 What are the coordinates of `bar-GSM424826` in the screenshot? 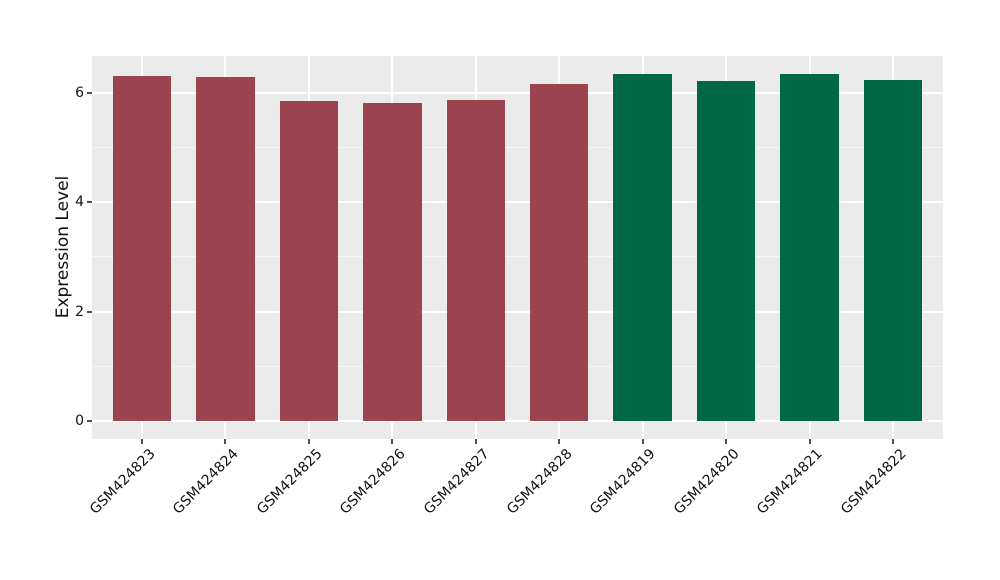 It's located at (392, 261).